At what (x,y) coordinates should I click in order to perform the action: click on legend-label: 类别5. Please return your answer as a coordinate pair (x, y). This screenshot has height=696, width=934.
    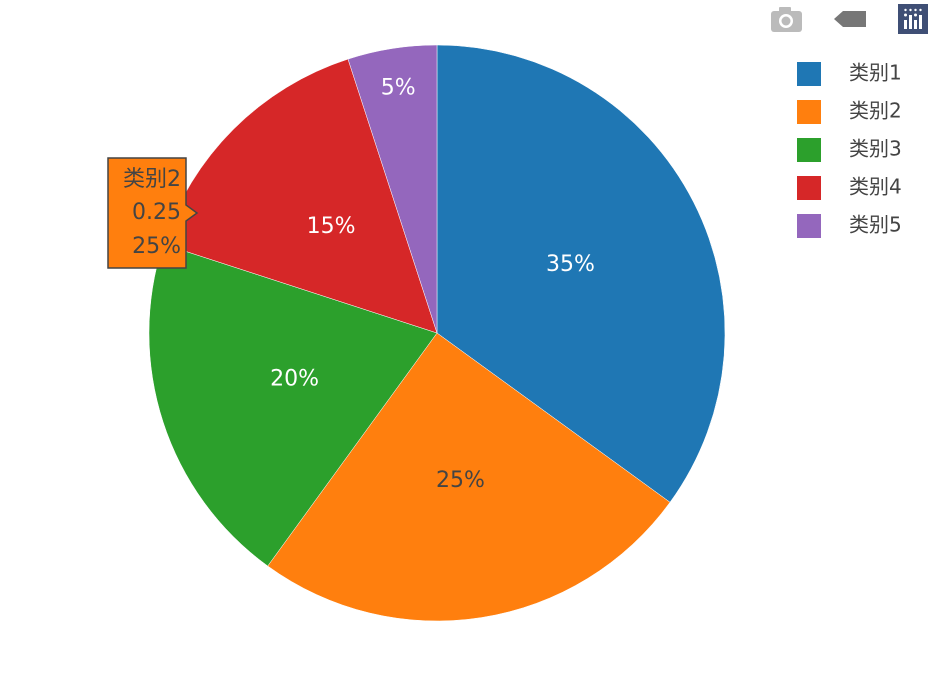
    Looking at the image, I should click on (875, 225).